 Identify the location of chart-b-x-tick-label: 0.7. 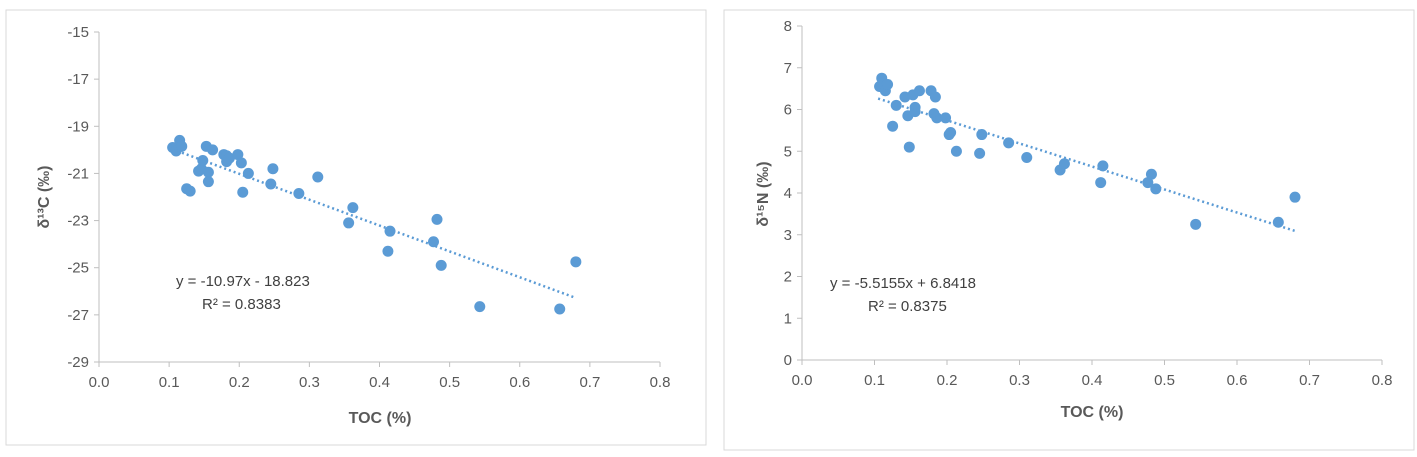
(1309, 380).